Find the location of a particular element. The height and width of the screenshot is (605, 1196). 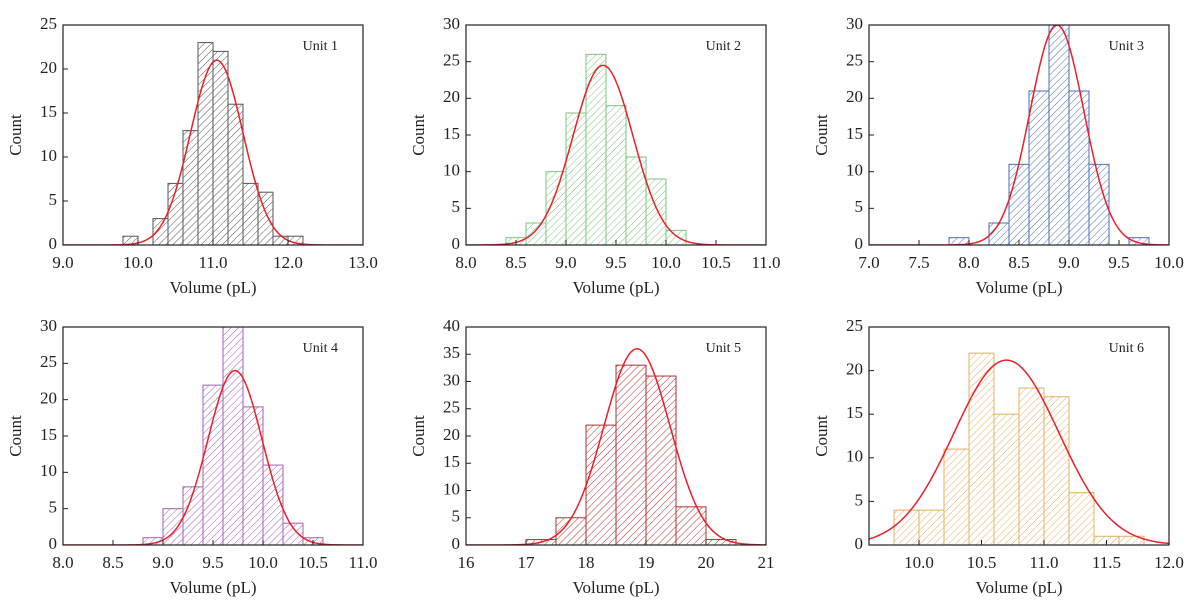

x-tick-label: 16 is located at coordinates (466, 562).